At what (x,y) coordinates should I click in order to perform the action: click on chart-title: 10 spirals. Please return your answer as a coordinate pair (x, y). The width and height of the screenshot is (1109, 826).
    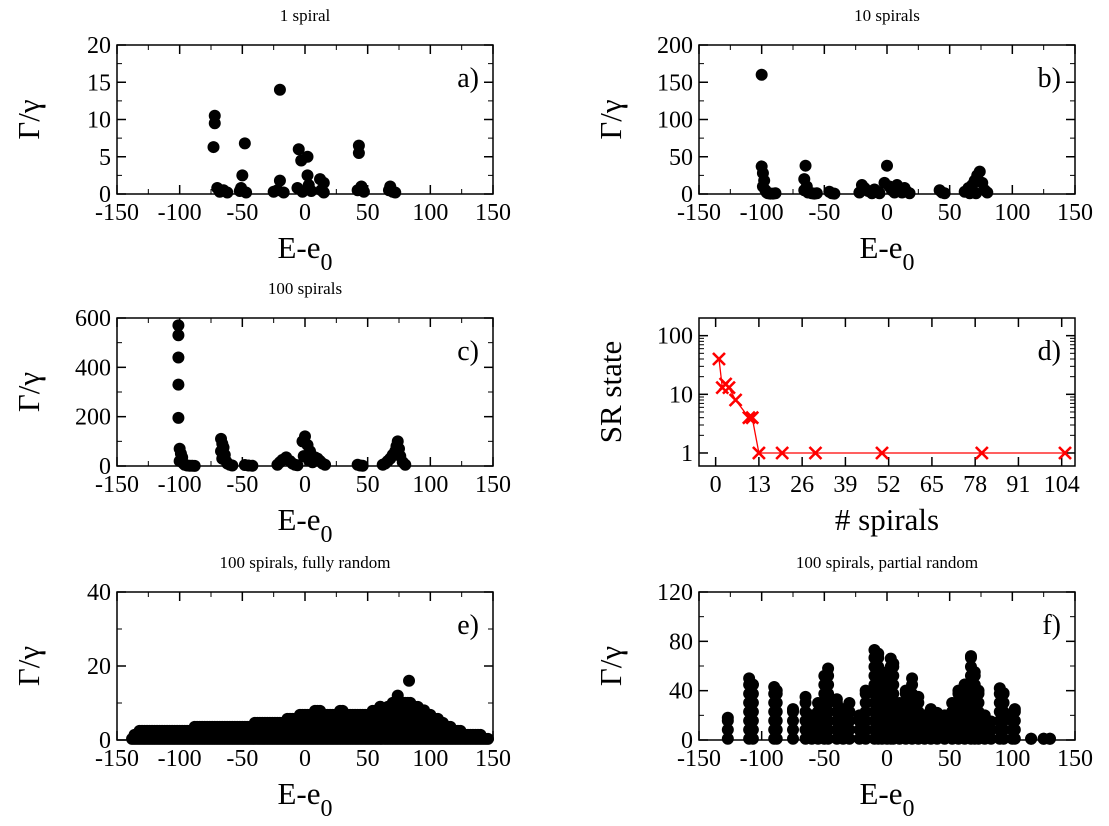
    Looking at the image, I should click on (887, 15).